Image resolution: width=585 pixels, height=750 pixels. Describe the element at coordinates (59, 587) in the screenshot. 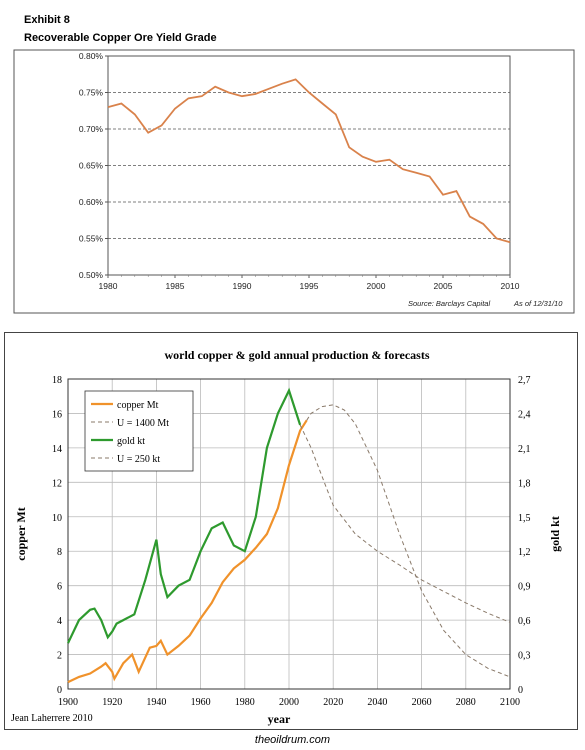

I see `y-tick-label: 6` at that location.